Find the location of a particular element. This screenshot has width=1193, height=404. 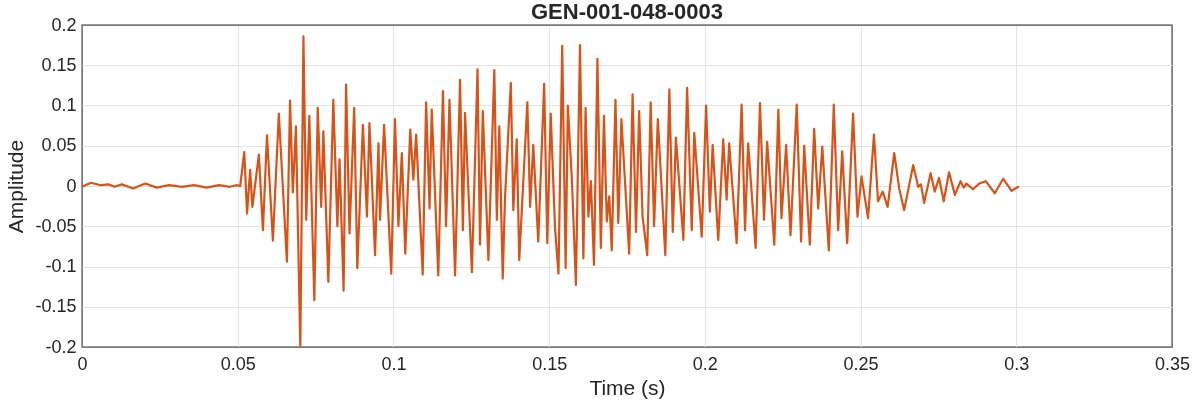

x-tick-label: 0.05 is located at coordinates (238, 363).